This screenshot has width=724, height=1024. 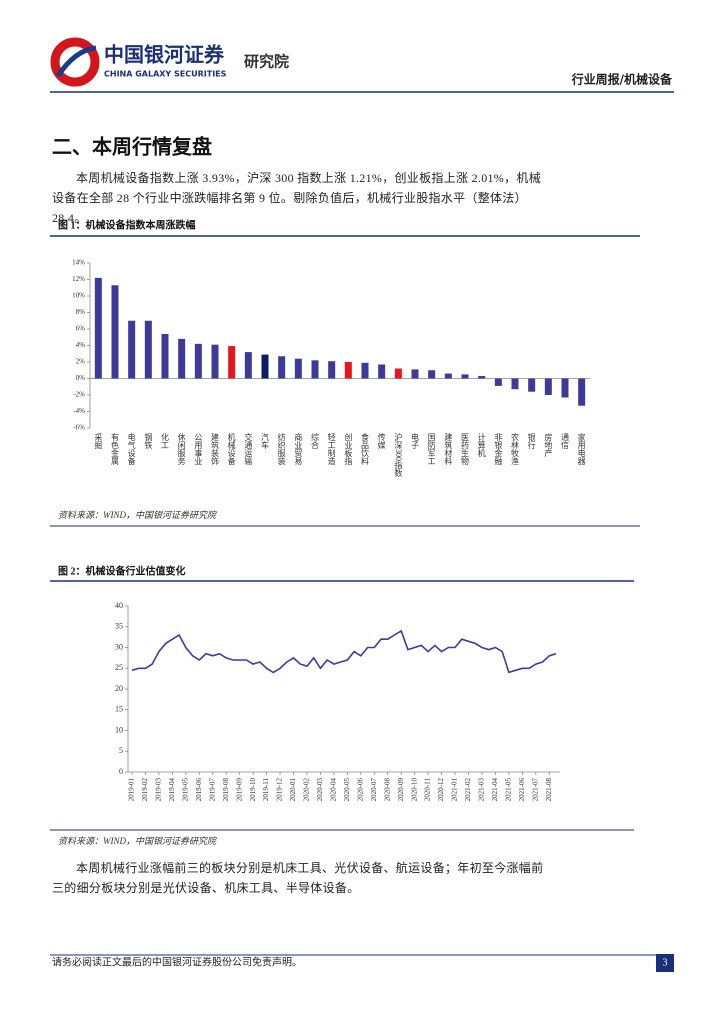 What do you see at coordinates (455, 790) in the screenshot?
I see `x-tick-label: 2021-01` at bounding box center [455, 790].